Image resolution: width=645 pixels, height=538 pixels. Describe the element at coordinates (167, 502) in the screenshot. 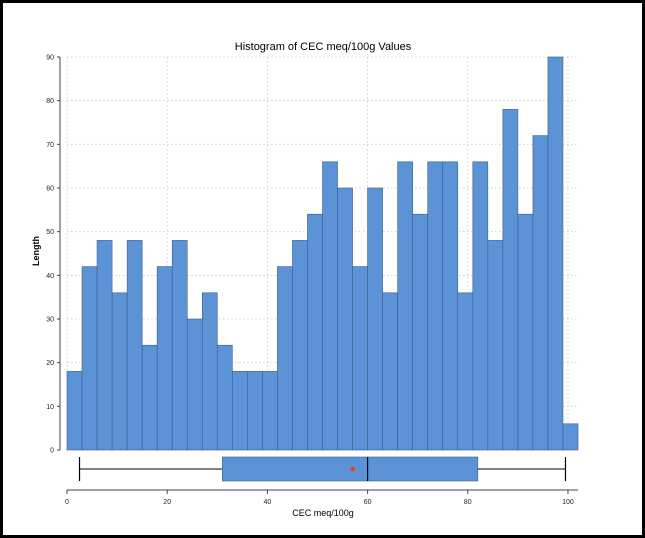

I see `x-tick-label: 20` at that location.